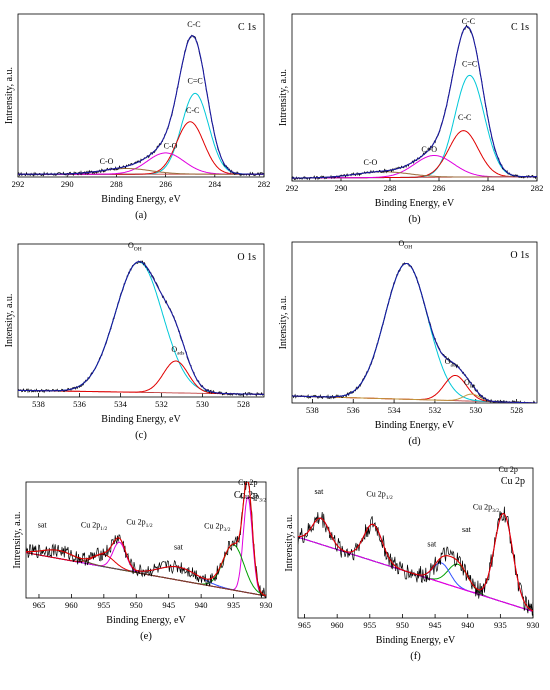  What do you see at coordinates (304, 625) in the screenshot?
I see `x-tick-label: 965` at bounding box center [304, 625].